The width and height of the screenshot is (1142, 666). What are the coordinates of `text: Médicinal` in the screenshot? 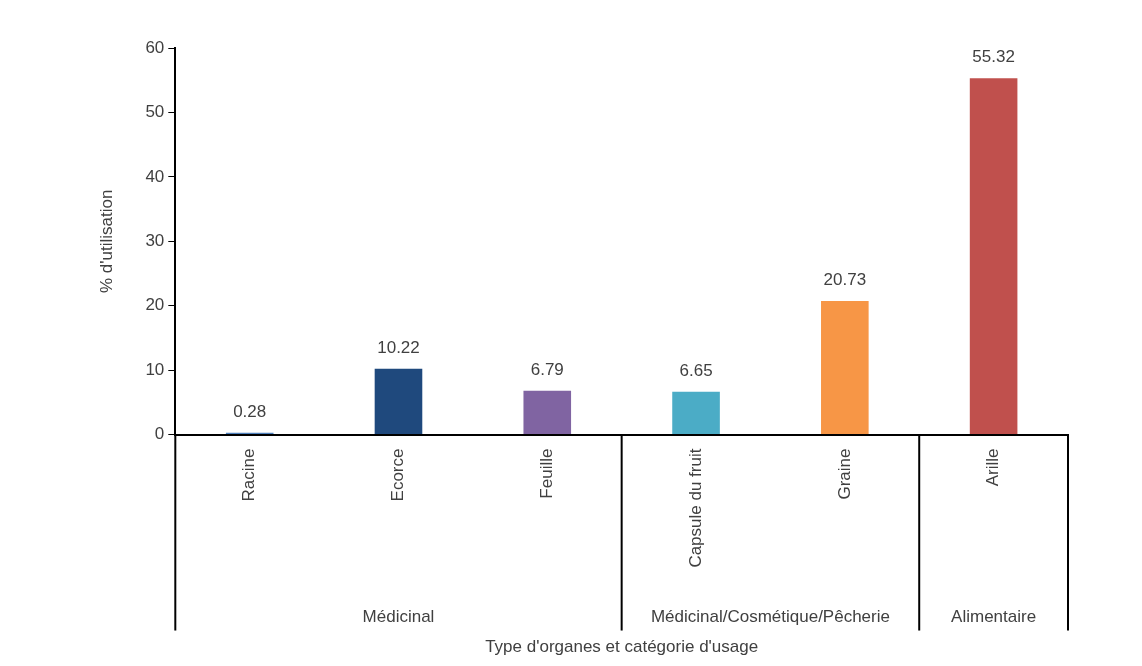 It's located at (398, 617).